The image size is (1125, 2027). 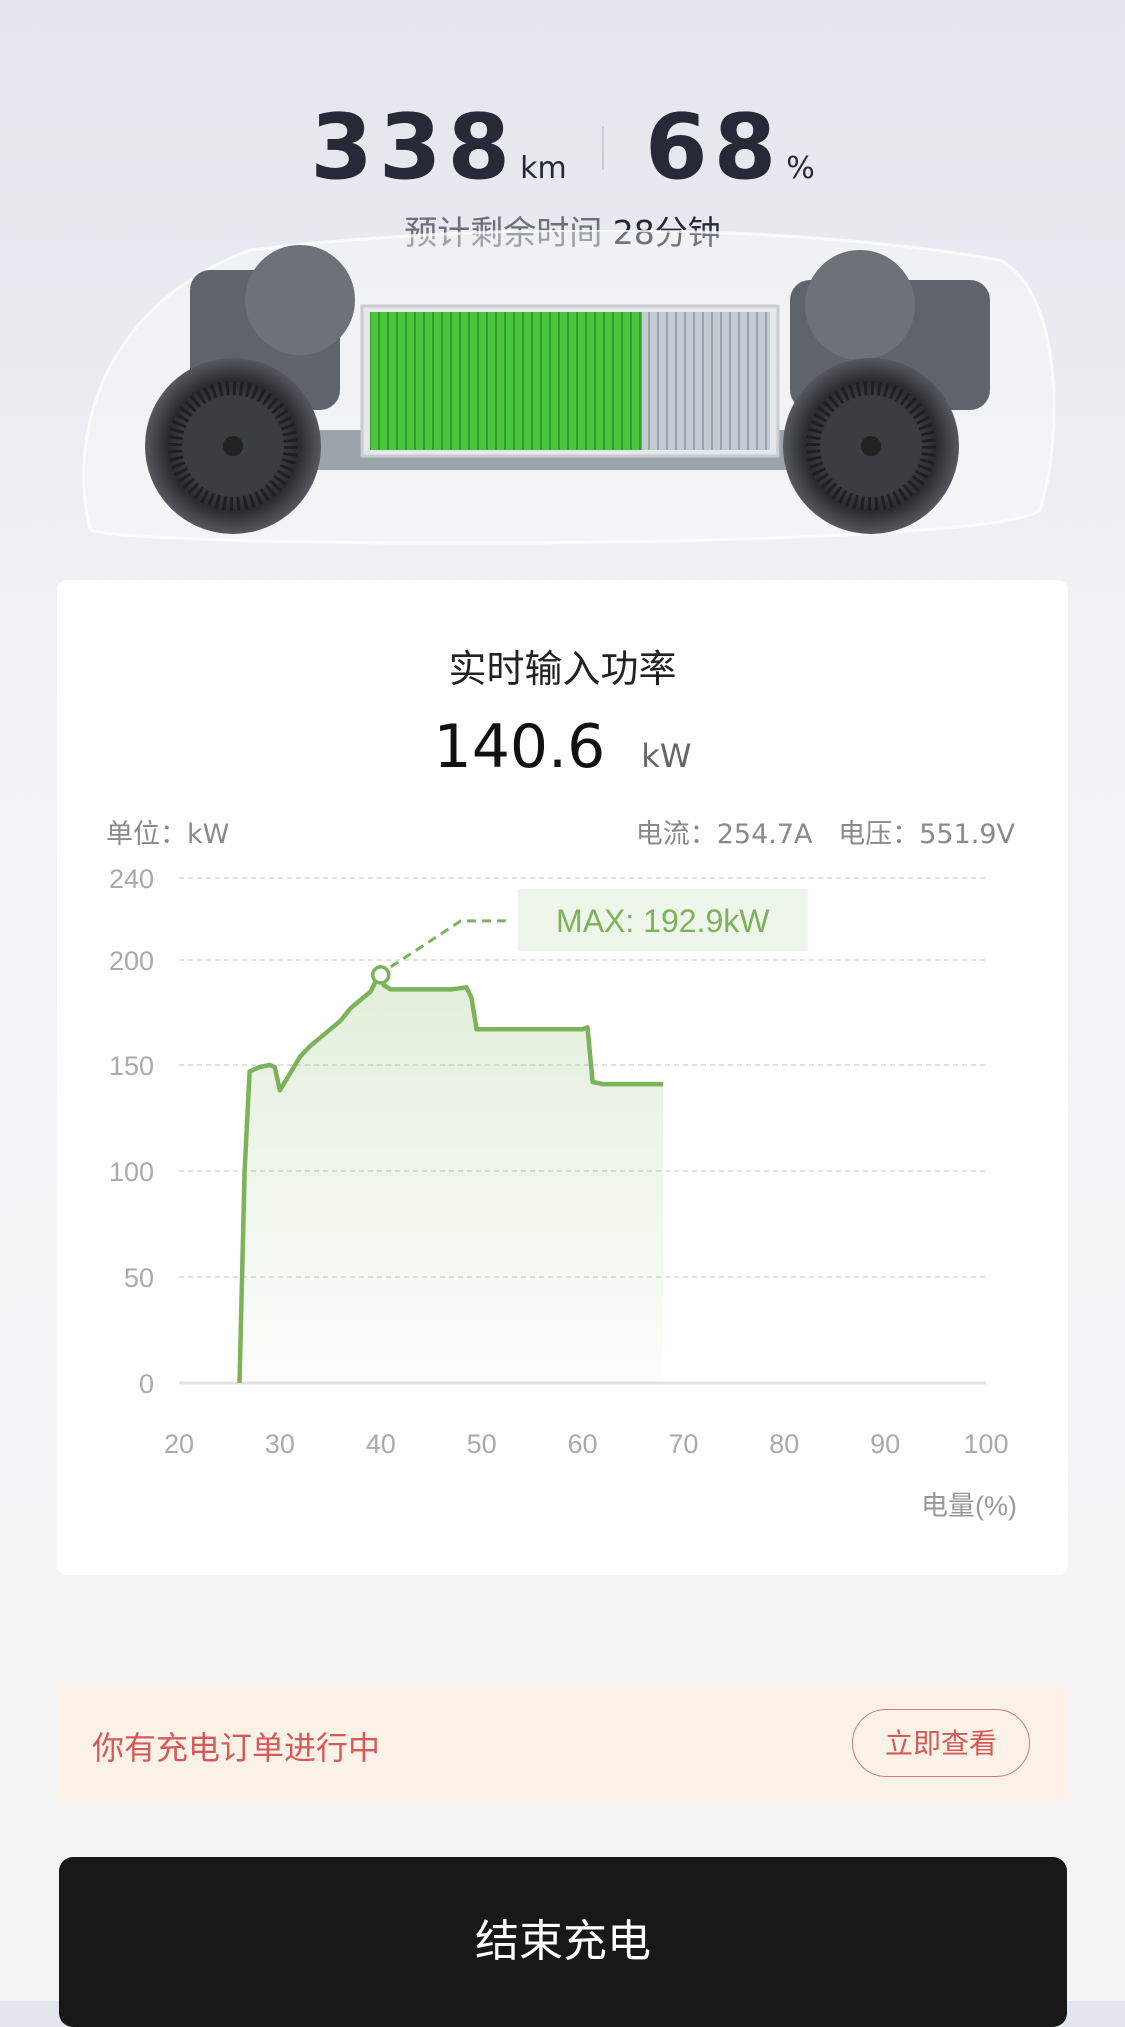 What do you see at coordinates (724, 834) in the screenshot?
I see `current-label: 电流：254.7A` at bounding box center [724, 834].